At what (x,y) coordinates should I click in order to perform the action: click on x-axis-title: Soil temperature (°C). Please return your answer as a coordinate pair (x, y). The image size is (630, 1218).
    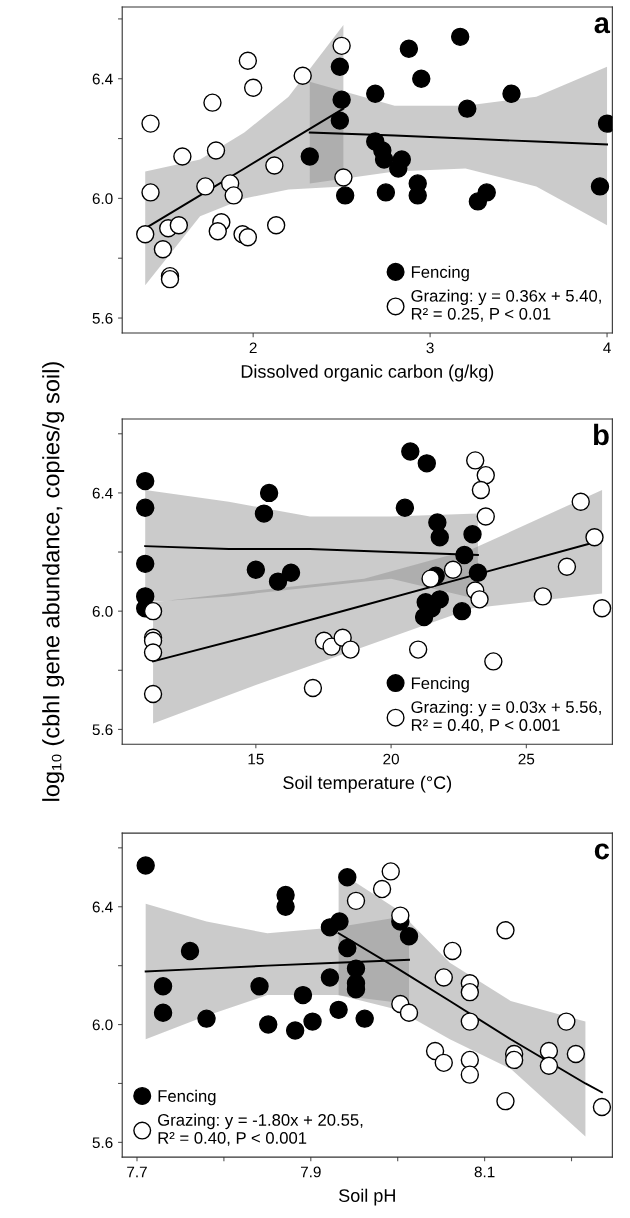
    Looking at the image, I should click on (367, 784).